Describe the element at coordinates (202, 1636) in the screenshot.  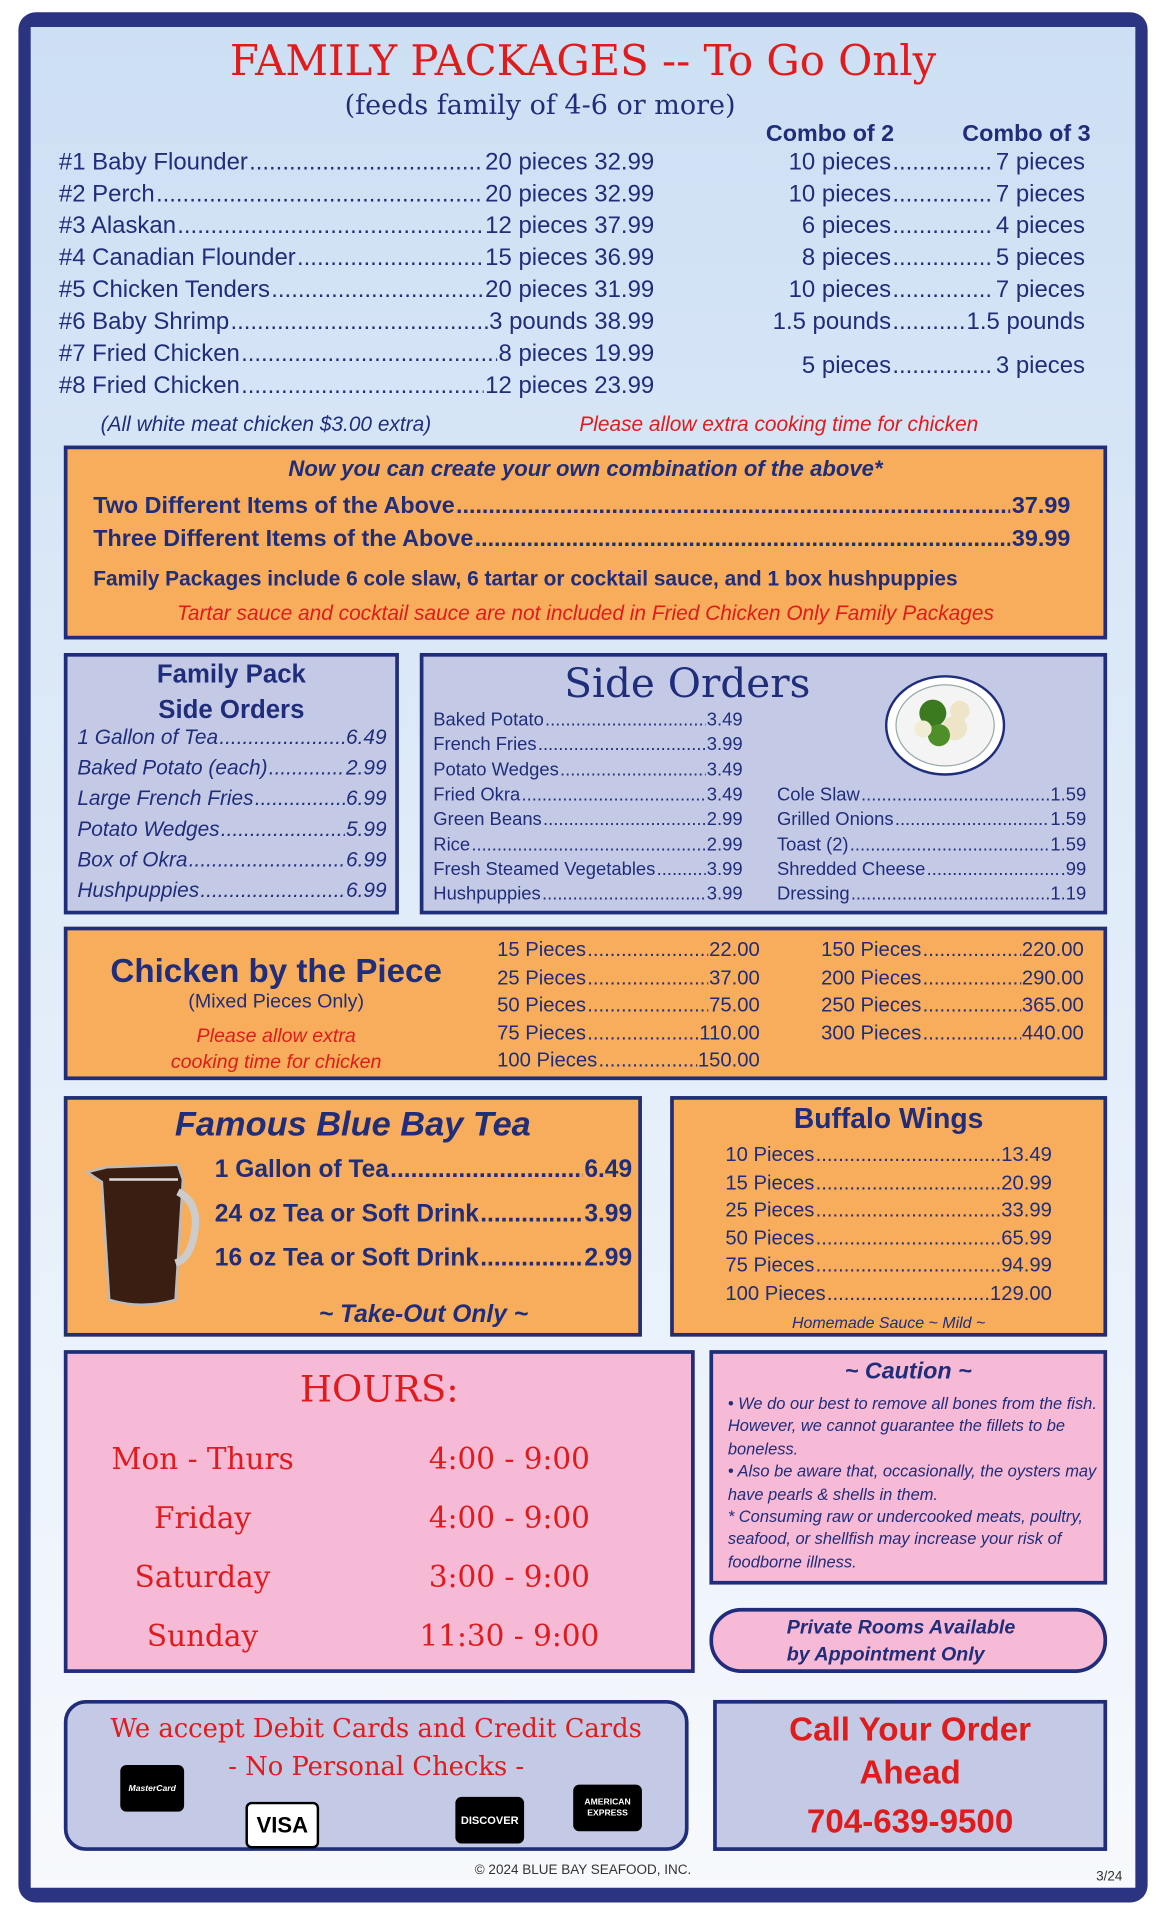
I see `hours-day: Sunday` at that location.